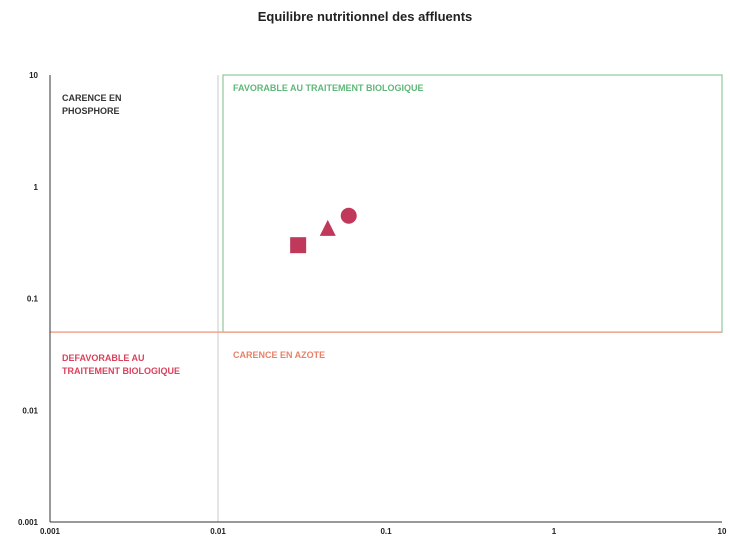 This screenshot has height=539, width=730. I want to click on region-label-favorable: FAVORABLE AU TRAITEMENT BIOLOGIQUE, so click(328, 88).